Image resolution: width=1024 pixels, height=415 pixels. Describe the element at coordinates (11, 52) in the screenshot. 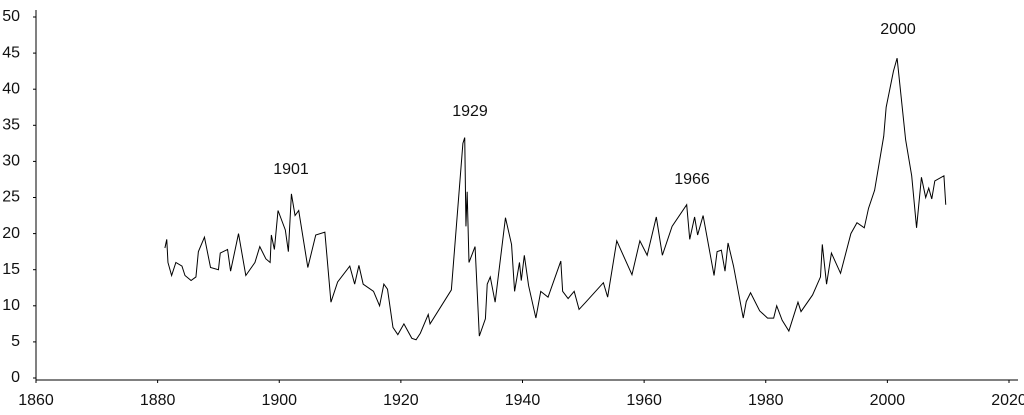

I see `y-tick-label: 45` at that location.